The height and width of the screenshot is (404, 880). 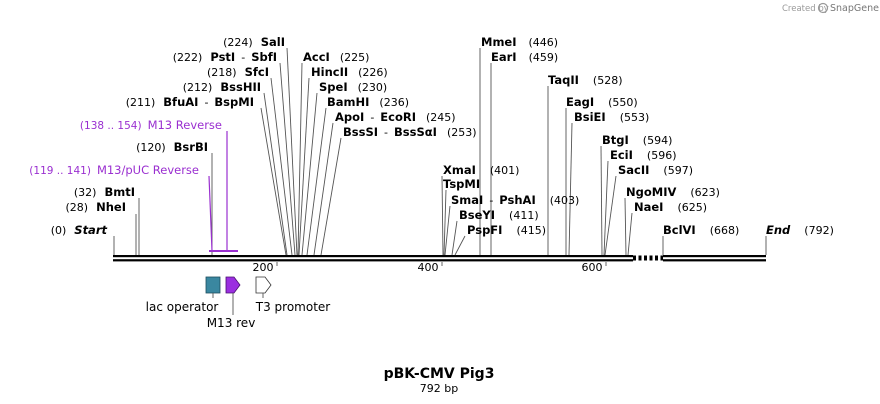 I want to click on bottom-strand, so click(x=439, y=260).